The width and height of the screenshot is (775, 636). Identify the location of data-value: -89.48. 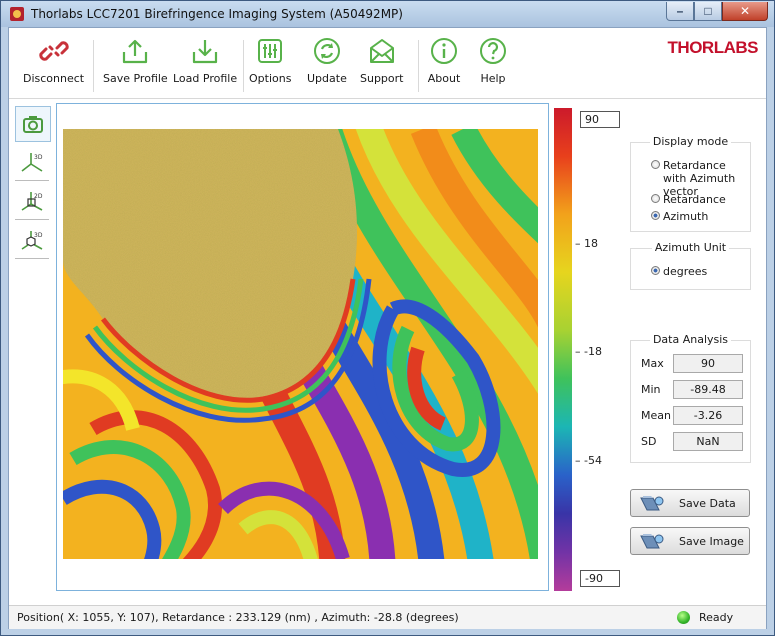
(708, 389).